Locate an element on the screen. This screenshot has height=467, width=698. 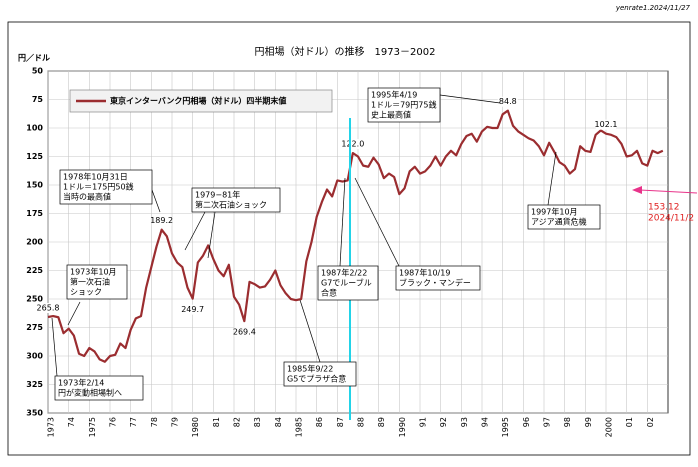
x-tick-label: 1980 is located at coordinates (195, 427).